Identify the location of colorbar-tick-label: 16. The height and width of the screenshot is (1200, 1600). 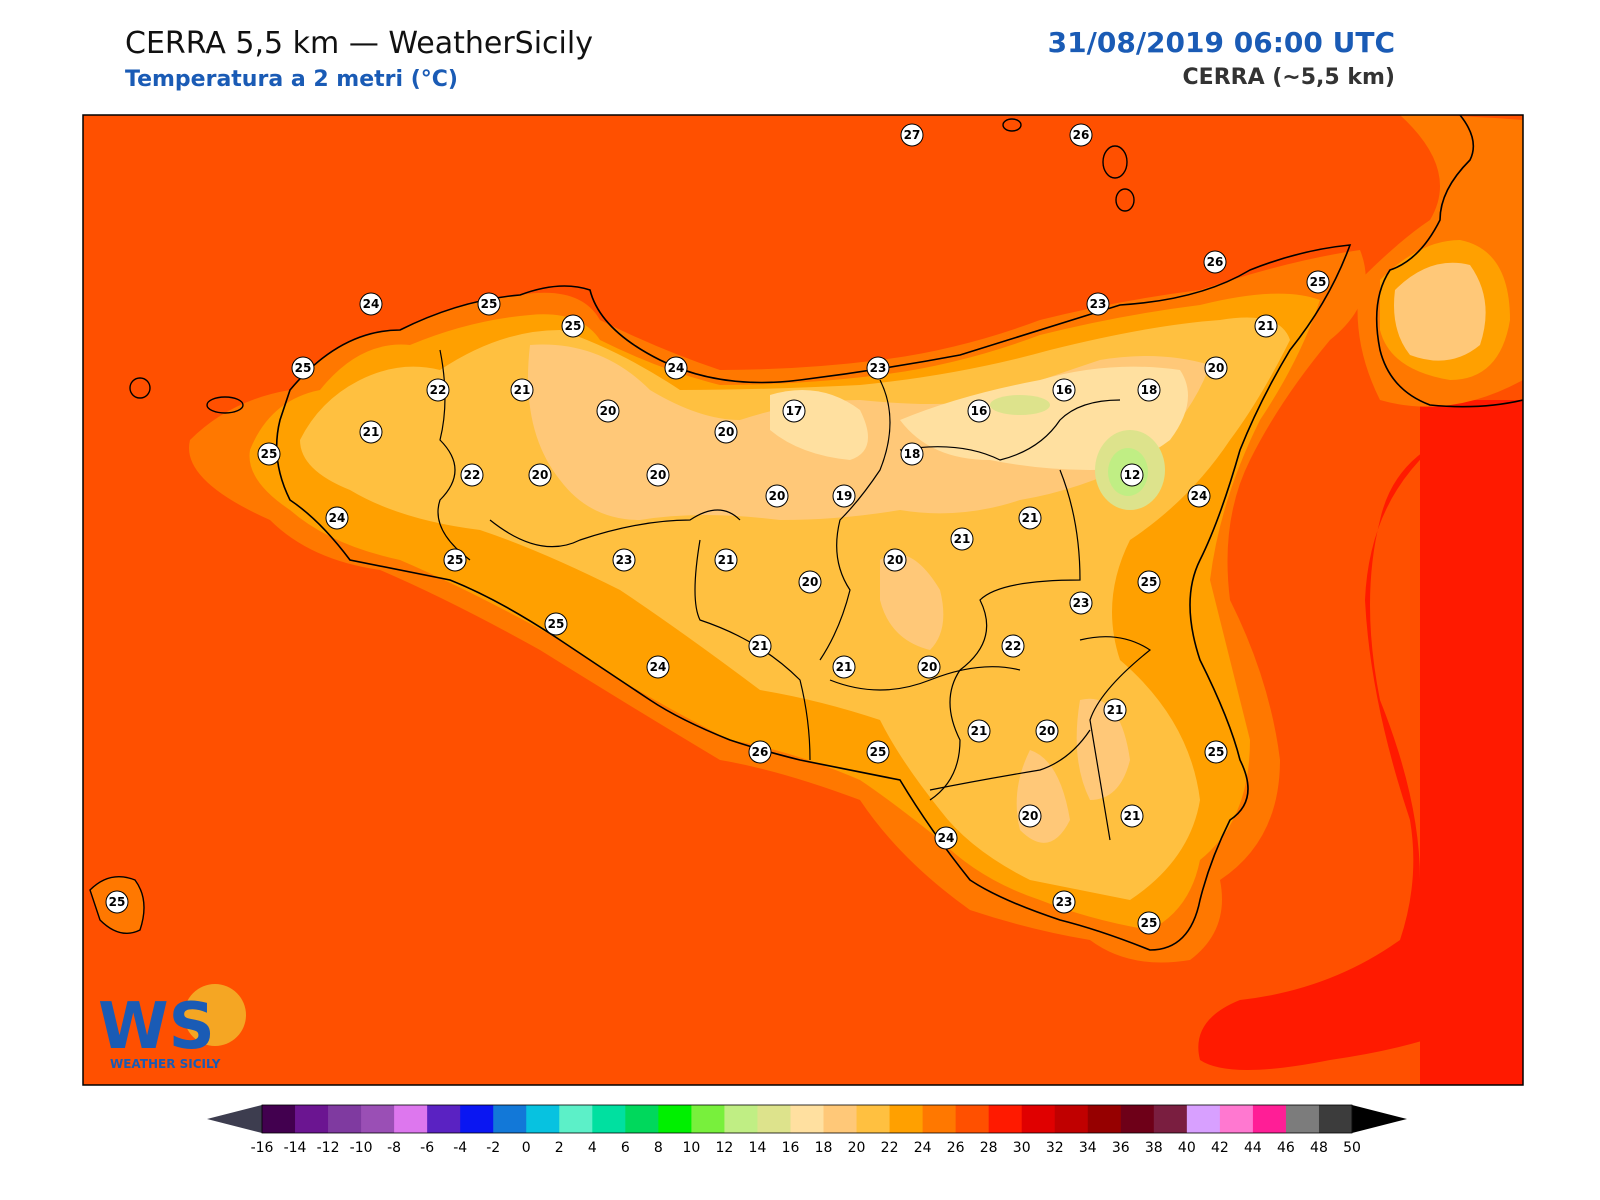
(791, 1148).